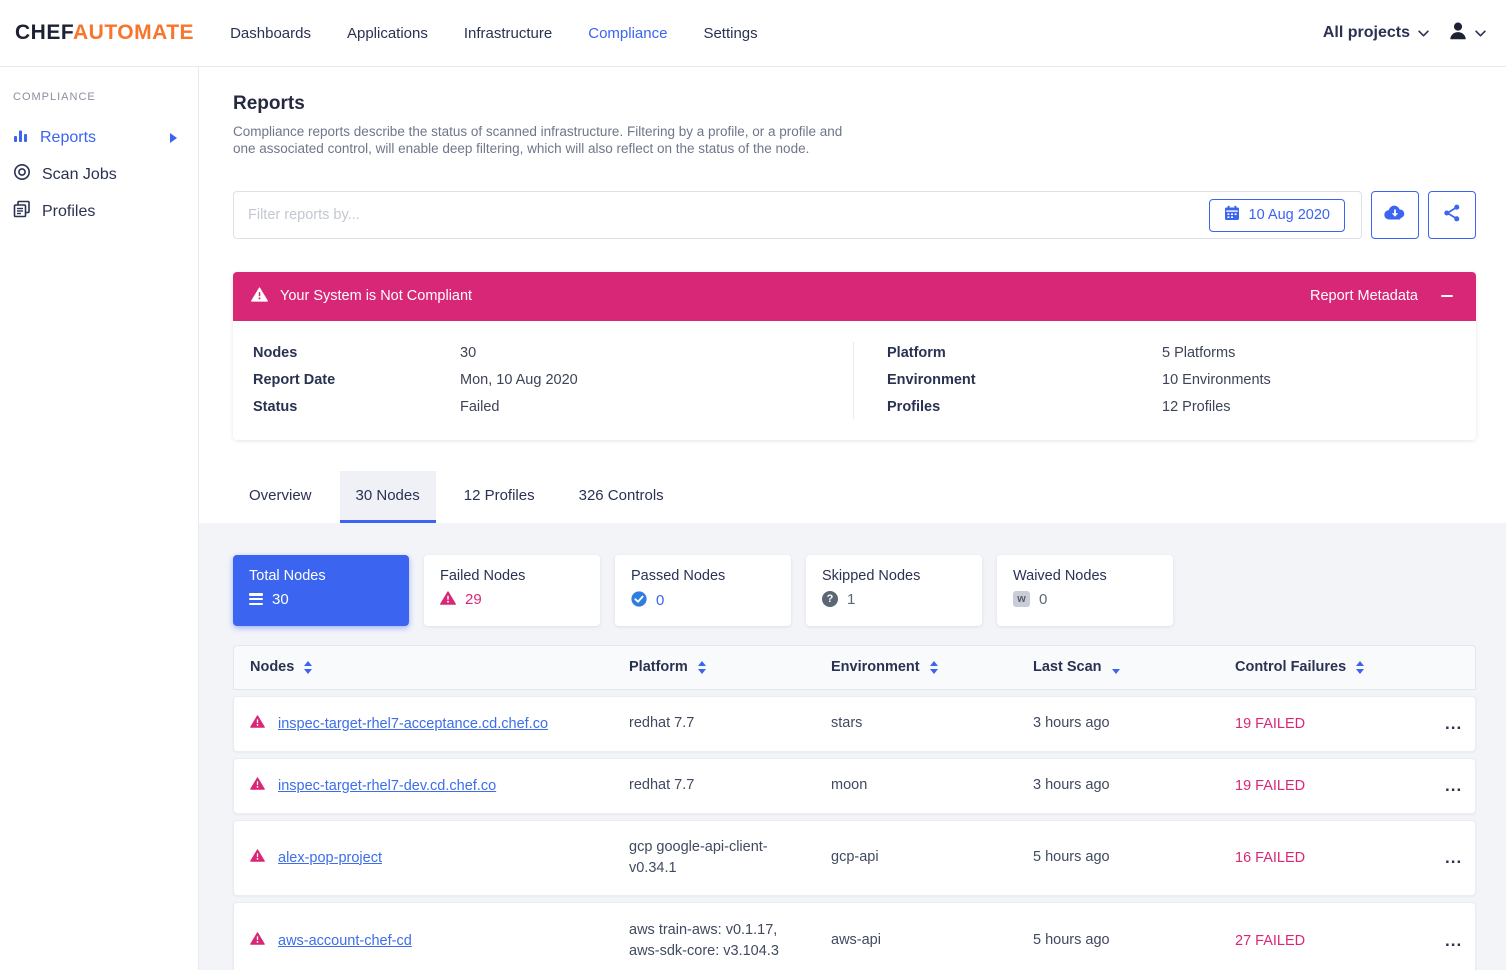 The height and width of the screenshot is (970, 1506). Describe the element at coordinates (1270, 857) in the screenshot. I see `control-failures-cell: 16 FAILED` at that location.